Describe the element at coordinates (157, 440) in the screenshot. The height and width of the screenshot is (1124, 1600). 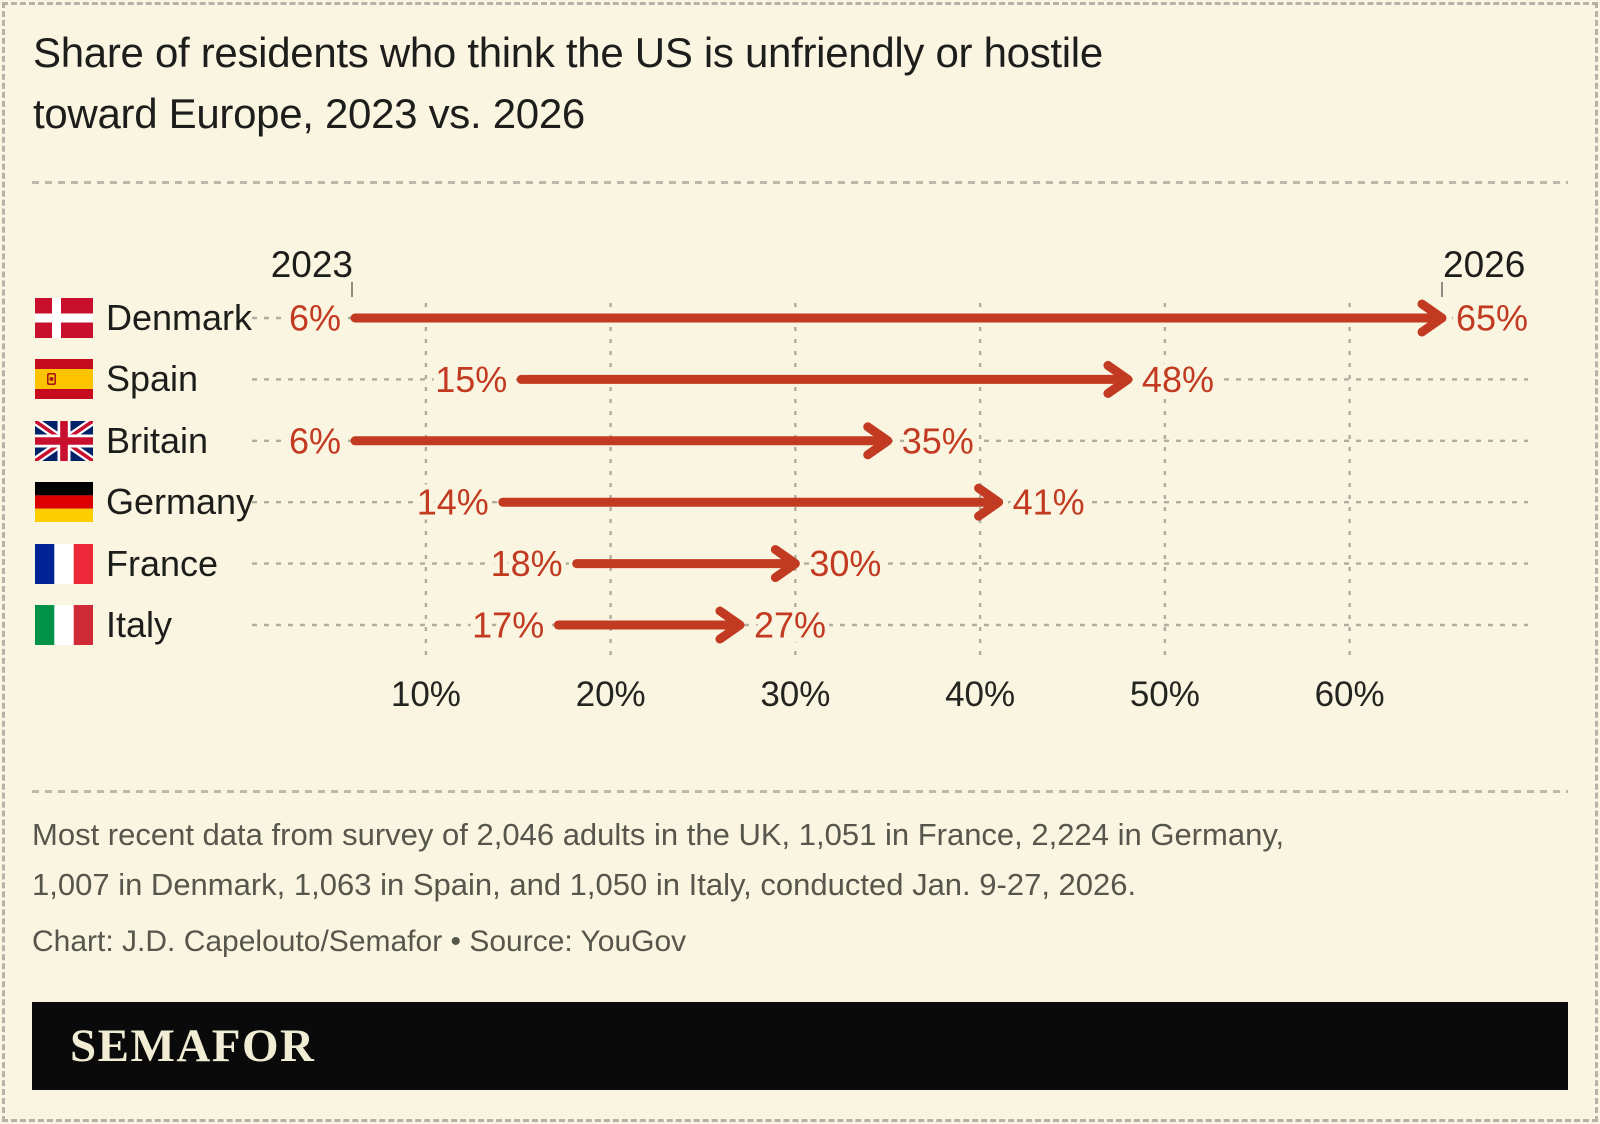
I see `country-label: Britain` at that location.